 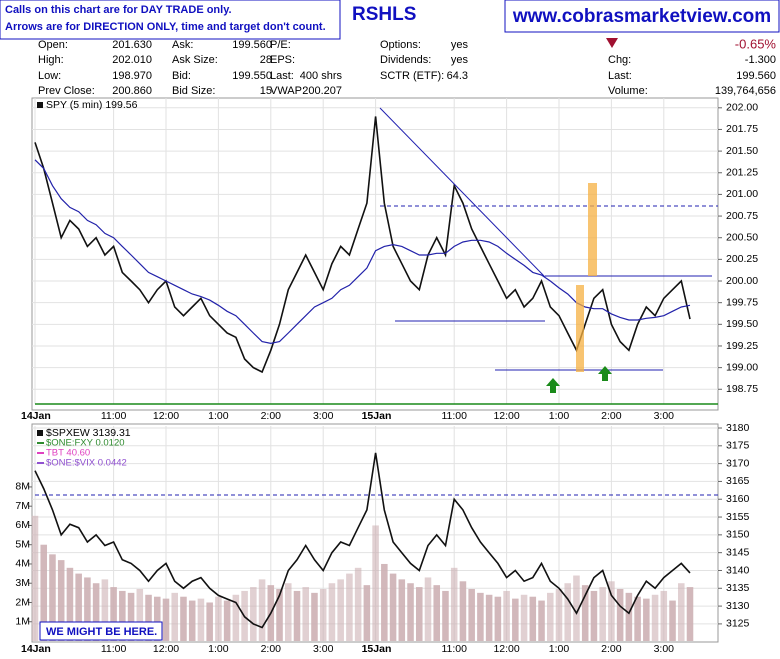 I want to click on y-tick-label: 3165, so click(x=738, y=481).